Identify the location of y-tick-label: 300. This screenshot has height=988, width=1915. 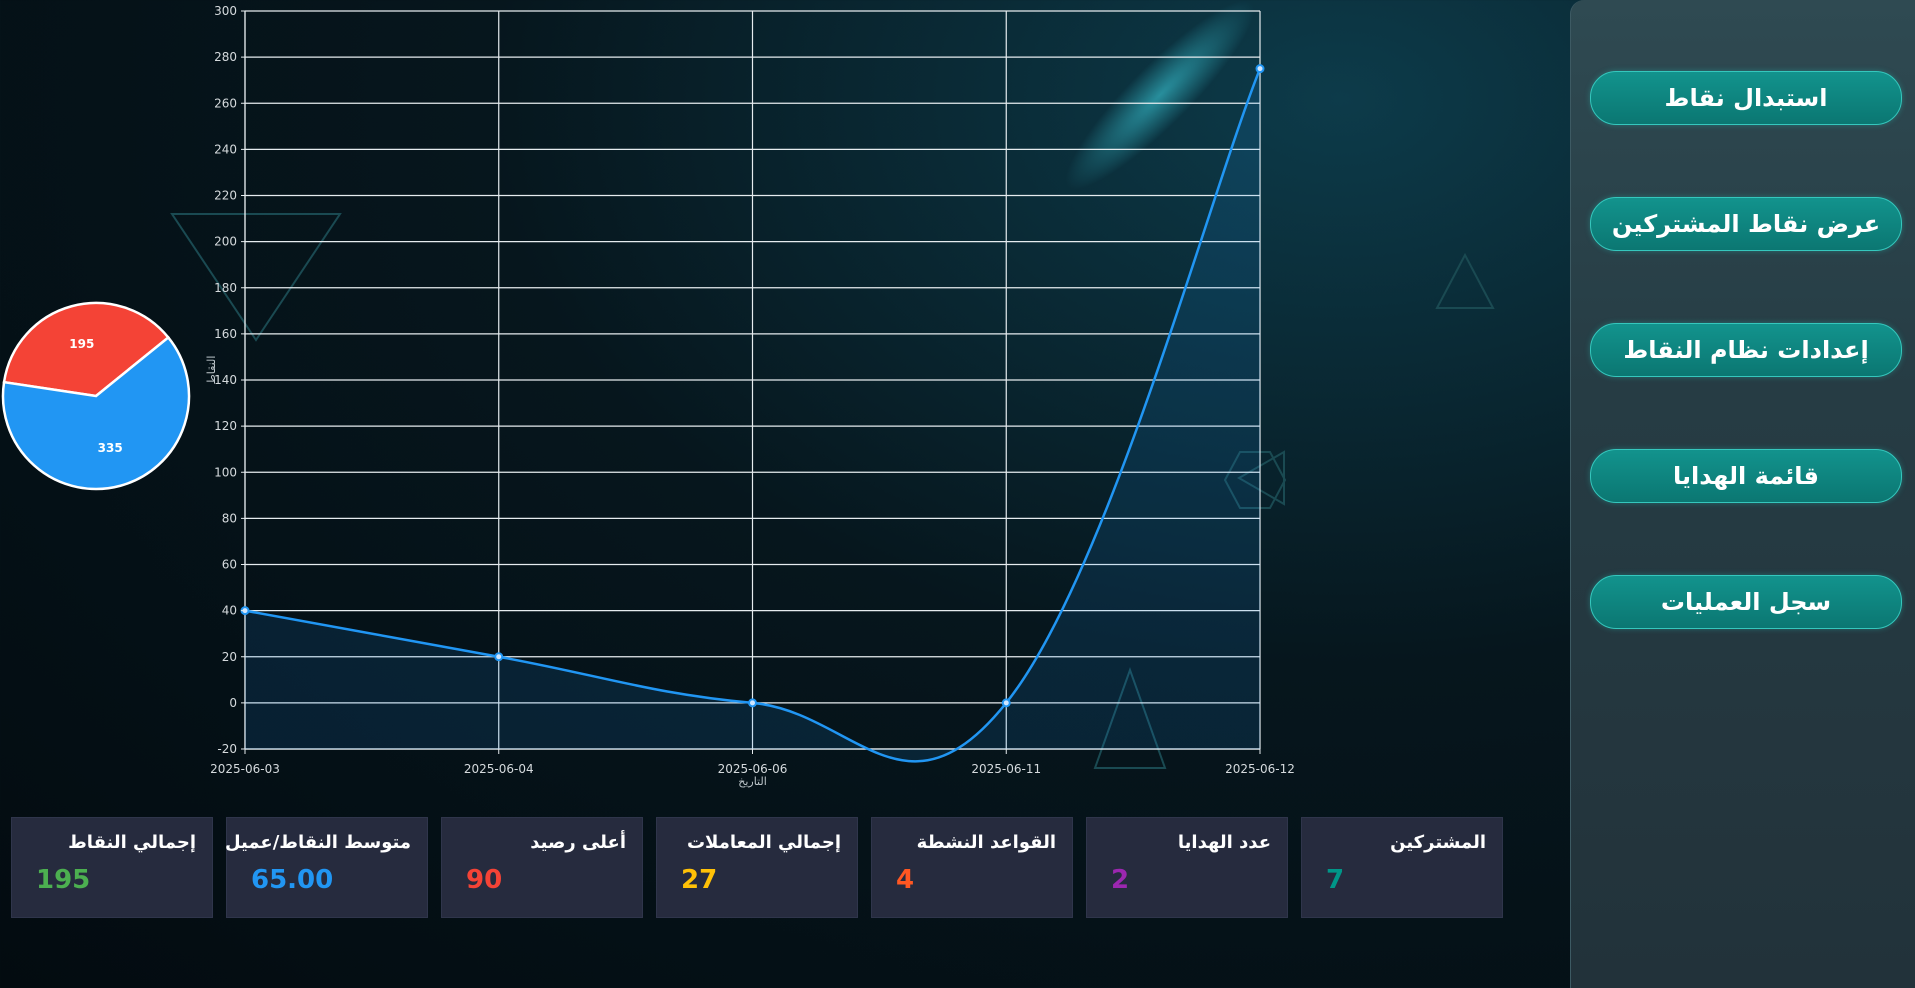
(225, 11).